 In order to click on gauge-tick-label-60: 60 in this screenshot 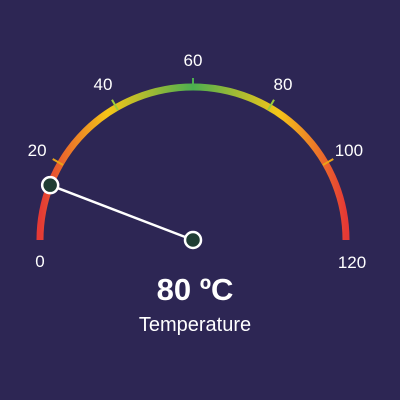, I will do `click(193, 60)`.